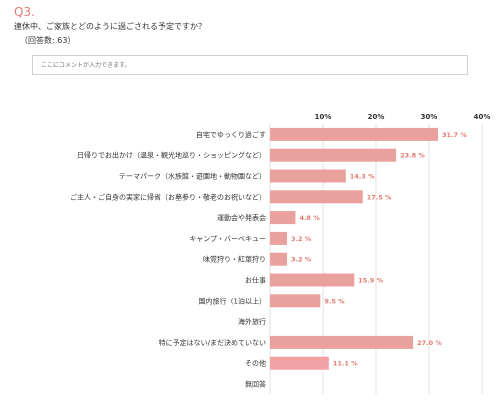 The width and height of the screenshot is (501, 400). What do you see at coordinates (212, 342) in the screenshot?
I see `category-label: 特に予定はない/まだ決めていない` at bounding box center [212, 342].